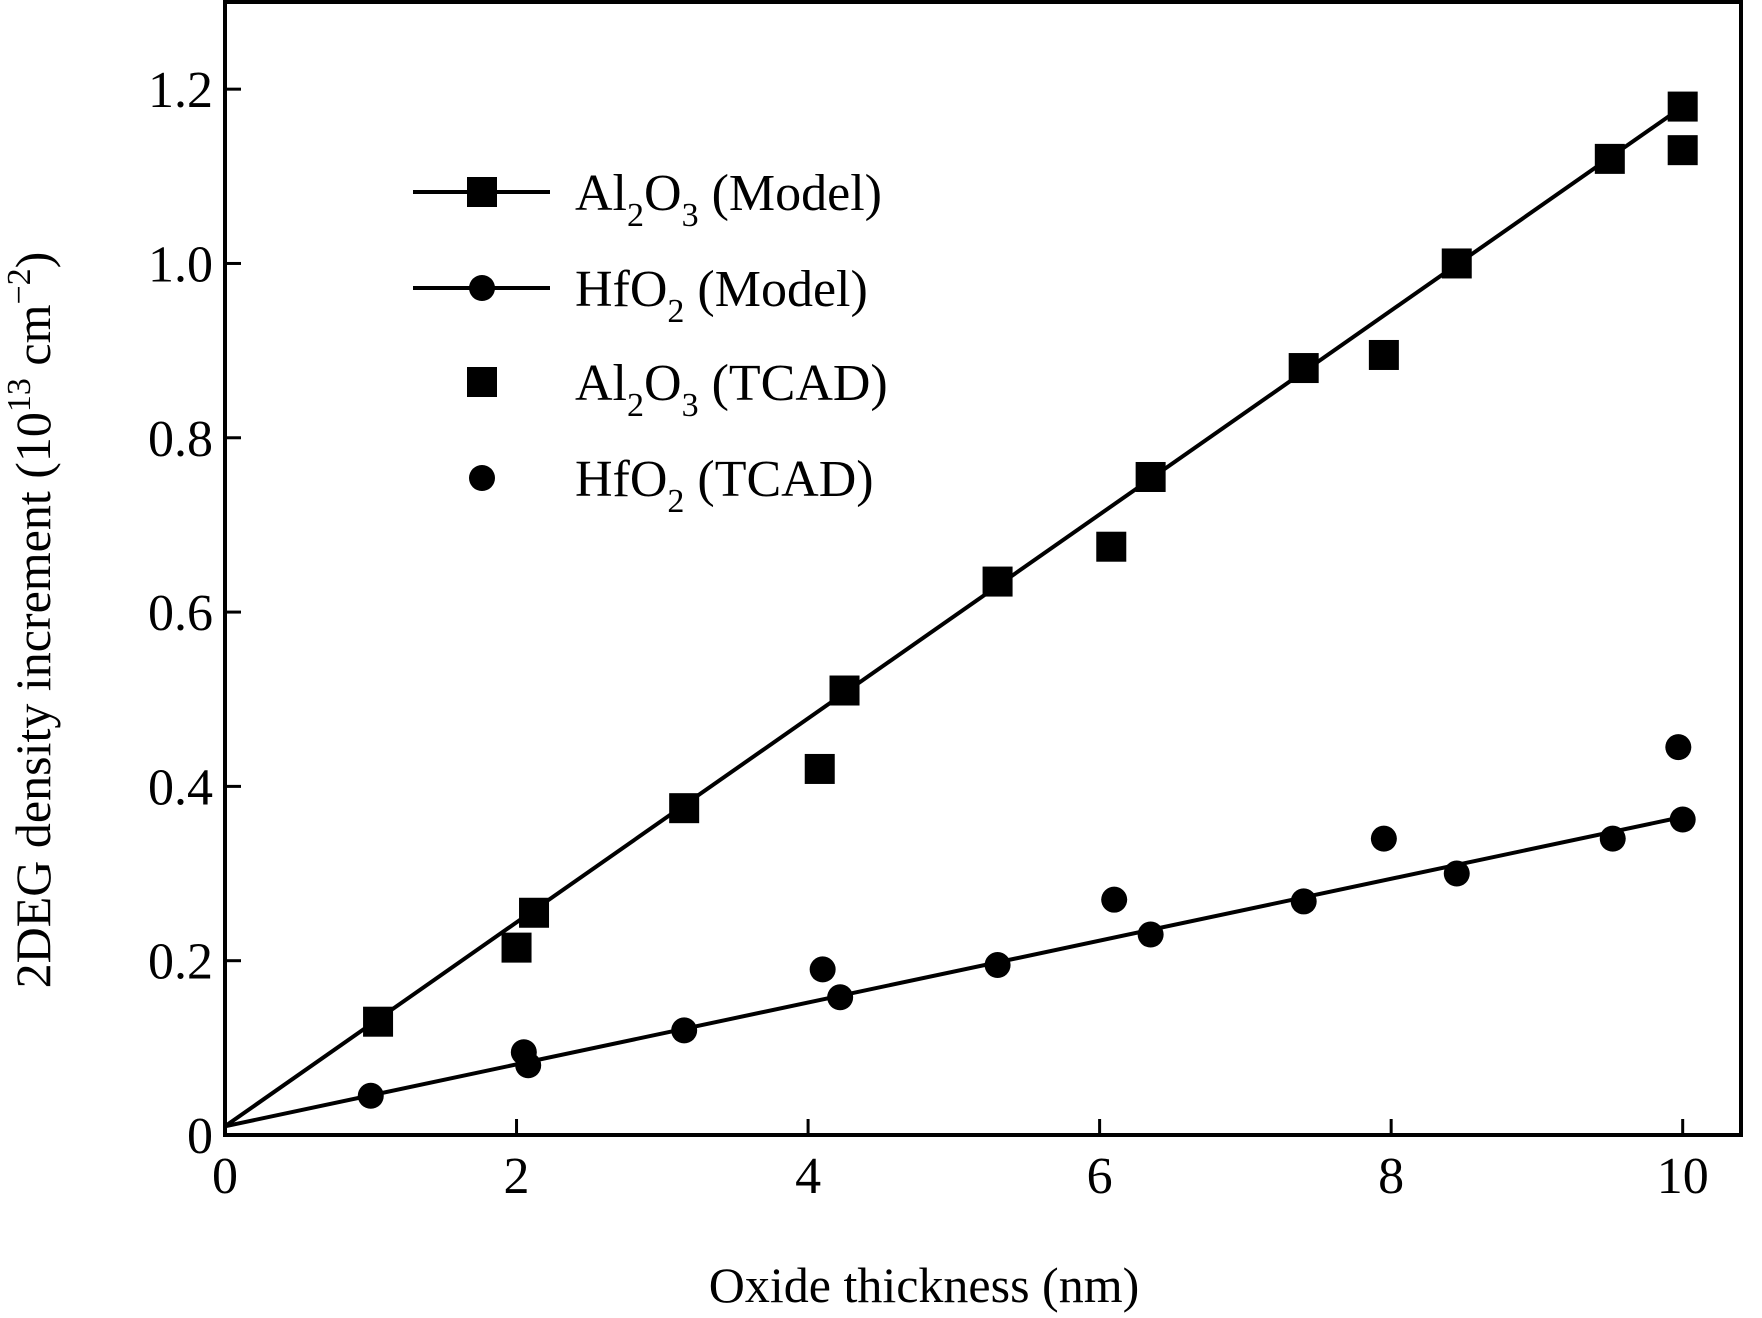 This screenshot has width=1762, height=1318. Describe the element at coordinates (482, 192) in the screenshot. I see `legend-marker-al2o3-model` at that location.